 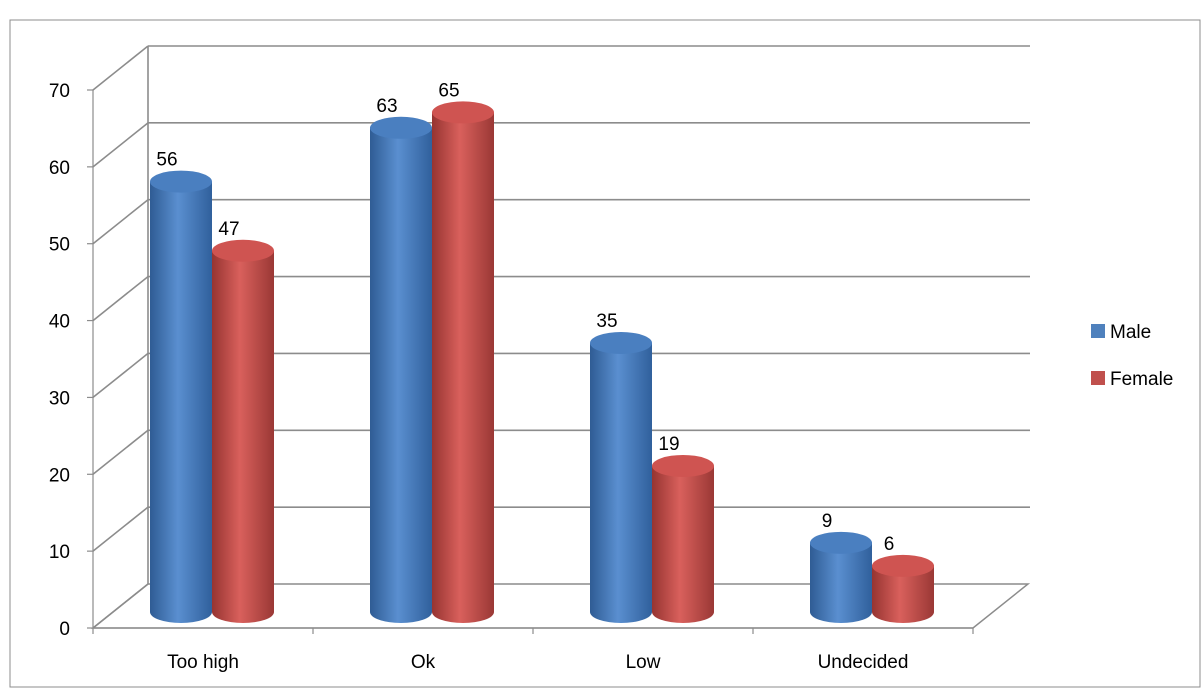 What do you see at coordinates (423, 662) in the screenshot?
I see `x-tick-label: Ok` at bounding box center [423, 662].